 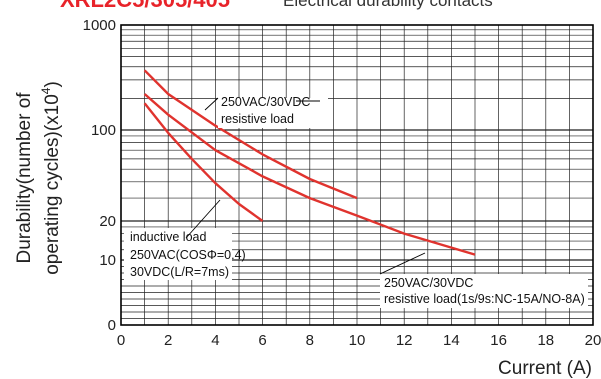 I want to click on y-tick-labels: 0 10 20 100 1000, so click(x=99, y=175).